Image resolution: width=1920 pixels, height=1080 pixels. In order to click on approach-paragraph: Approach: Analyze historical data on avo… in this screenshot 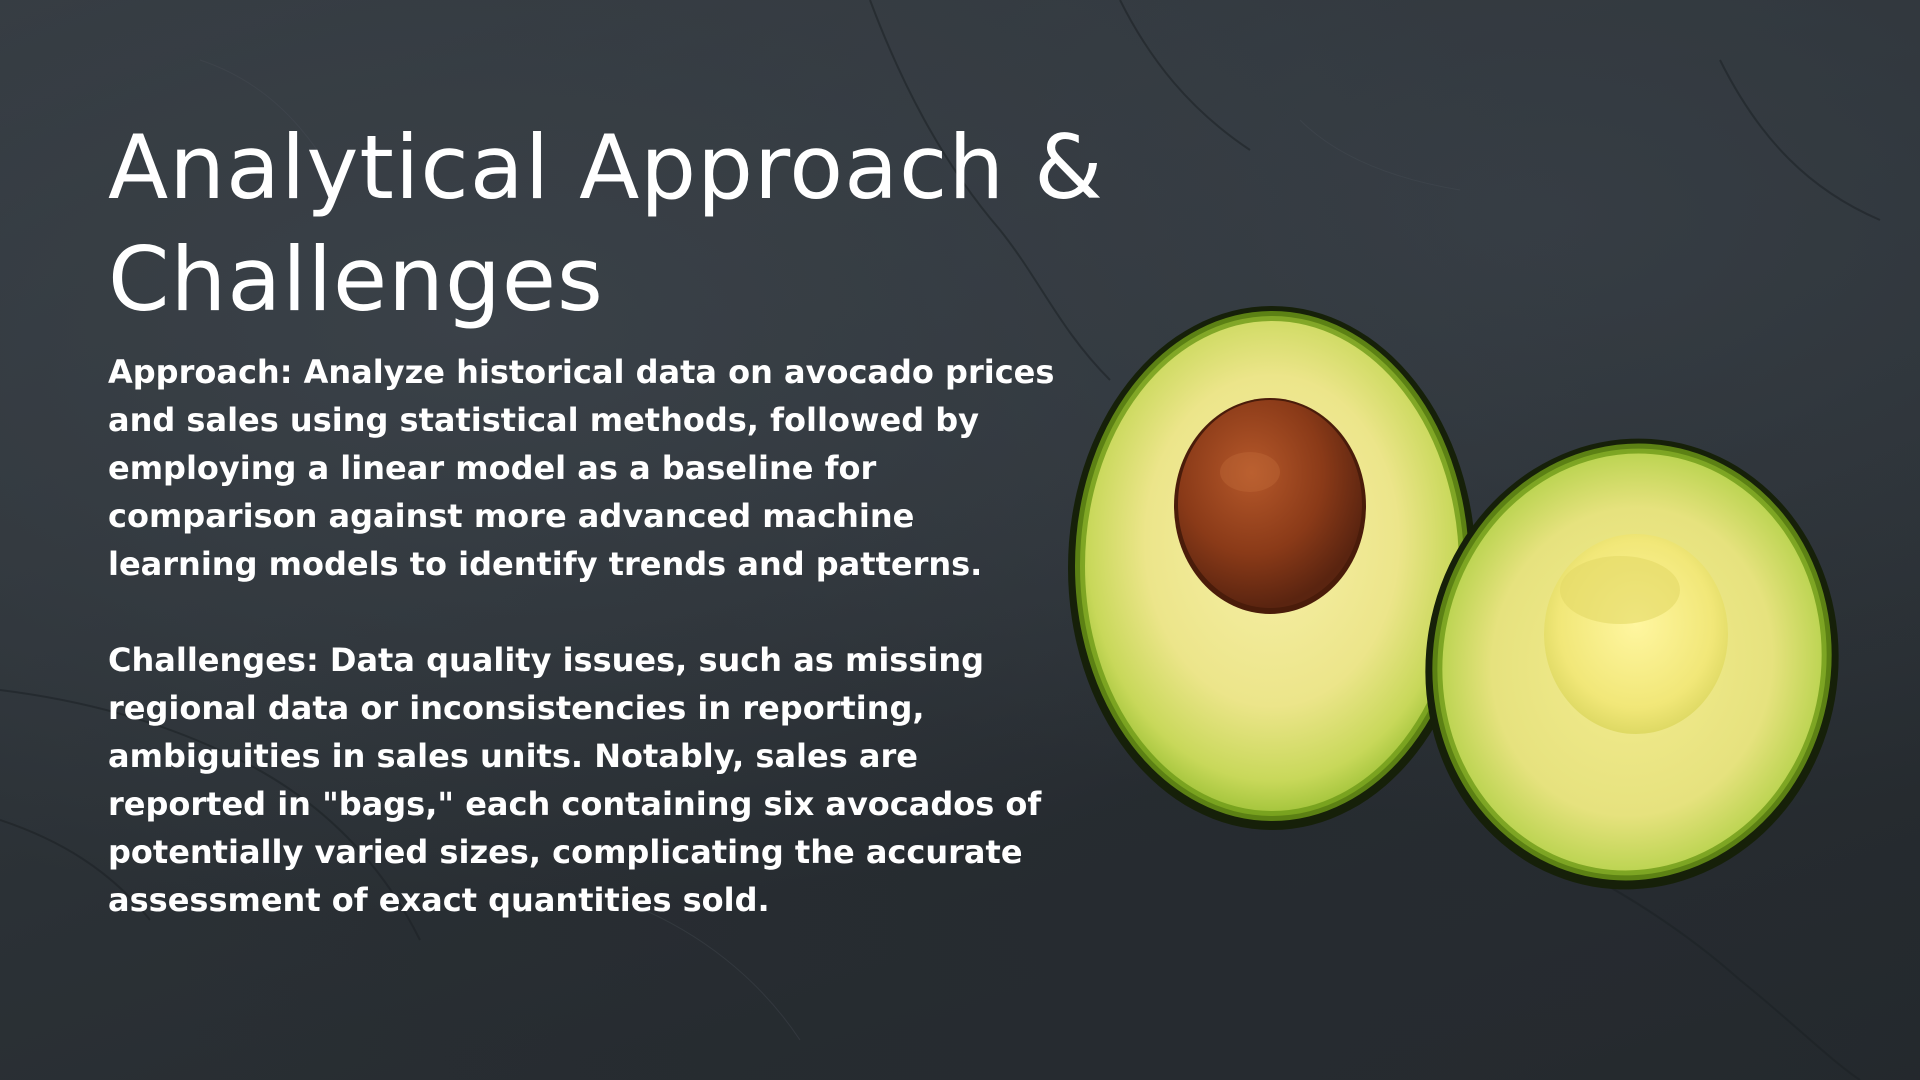, I will do `click(581, 468)`.